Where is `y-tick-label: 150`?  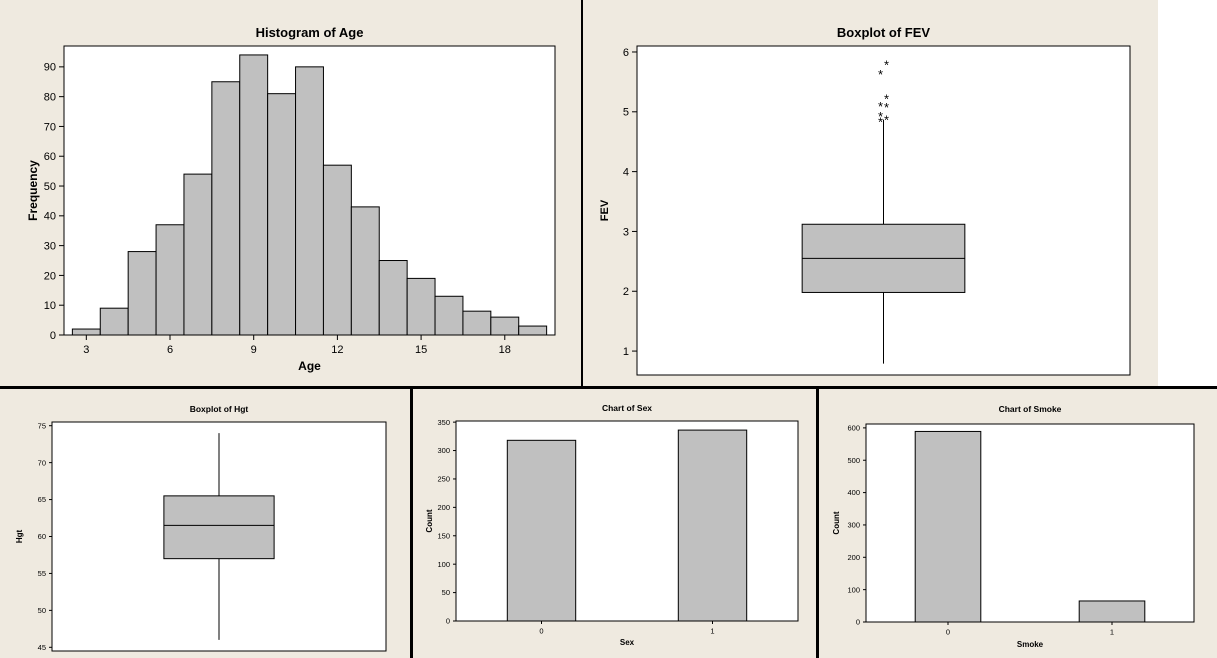 y-tick-label: 150 is located at coordinates (443, 535).